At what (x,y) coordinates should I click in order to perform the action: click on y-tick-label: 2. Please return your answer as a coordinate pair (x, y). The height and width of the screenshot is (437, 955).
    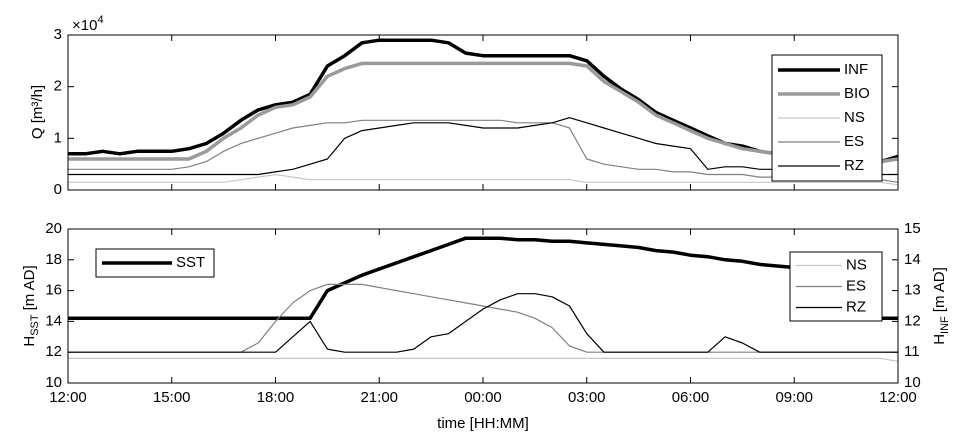
    Looking at the image, I should click on (58, 86).